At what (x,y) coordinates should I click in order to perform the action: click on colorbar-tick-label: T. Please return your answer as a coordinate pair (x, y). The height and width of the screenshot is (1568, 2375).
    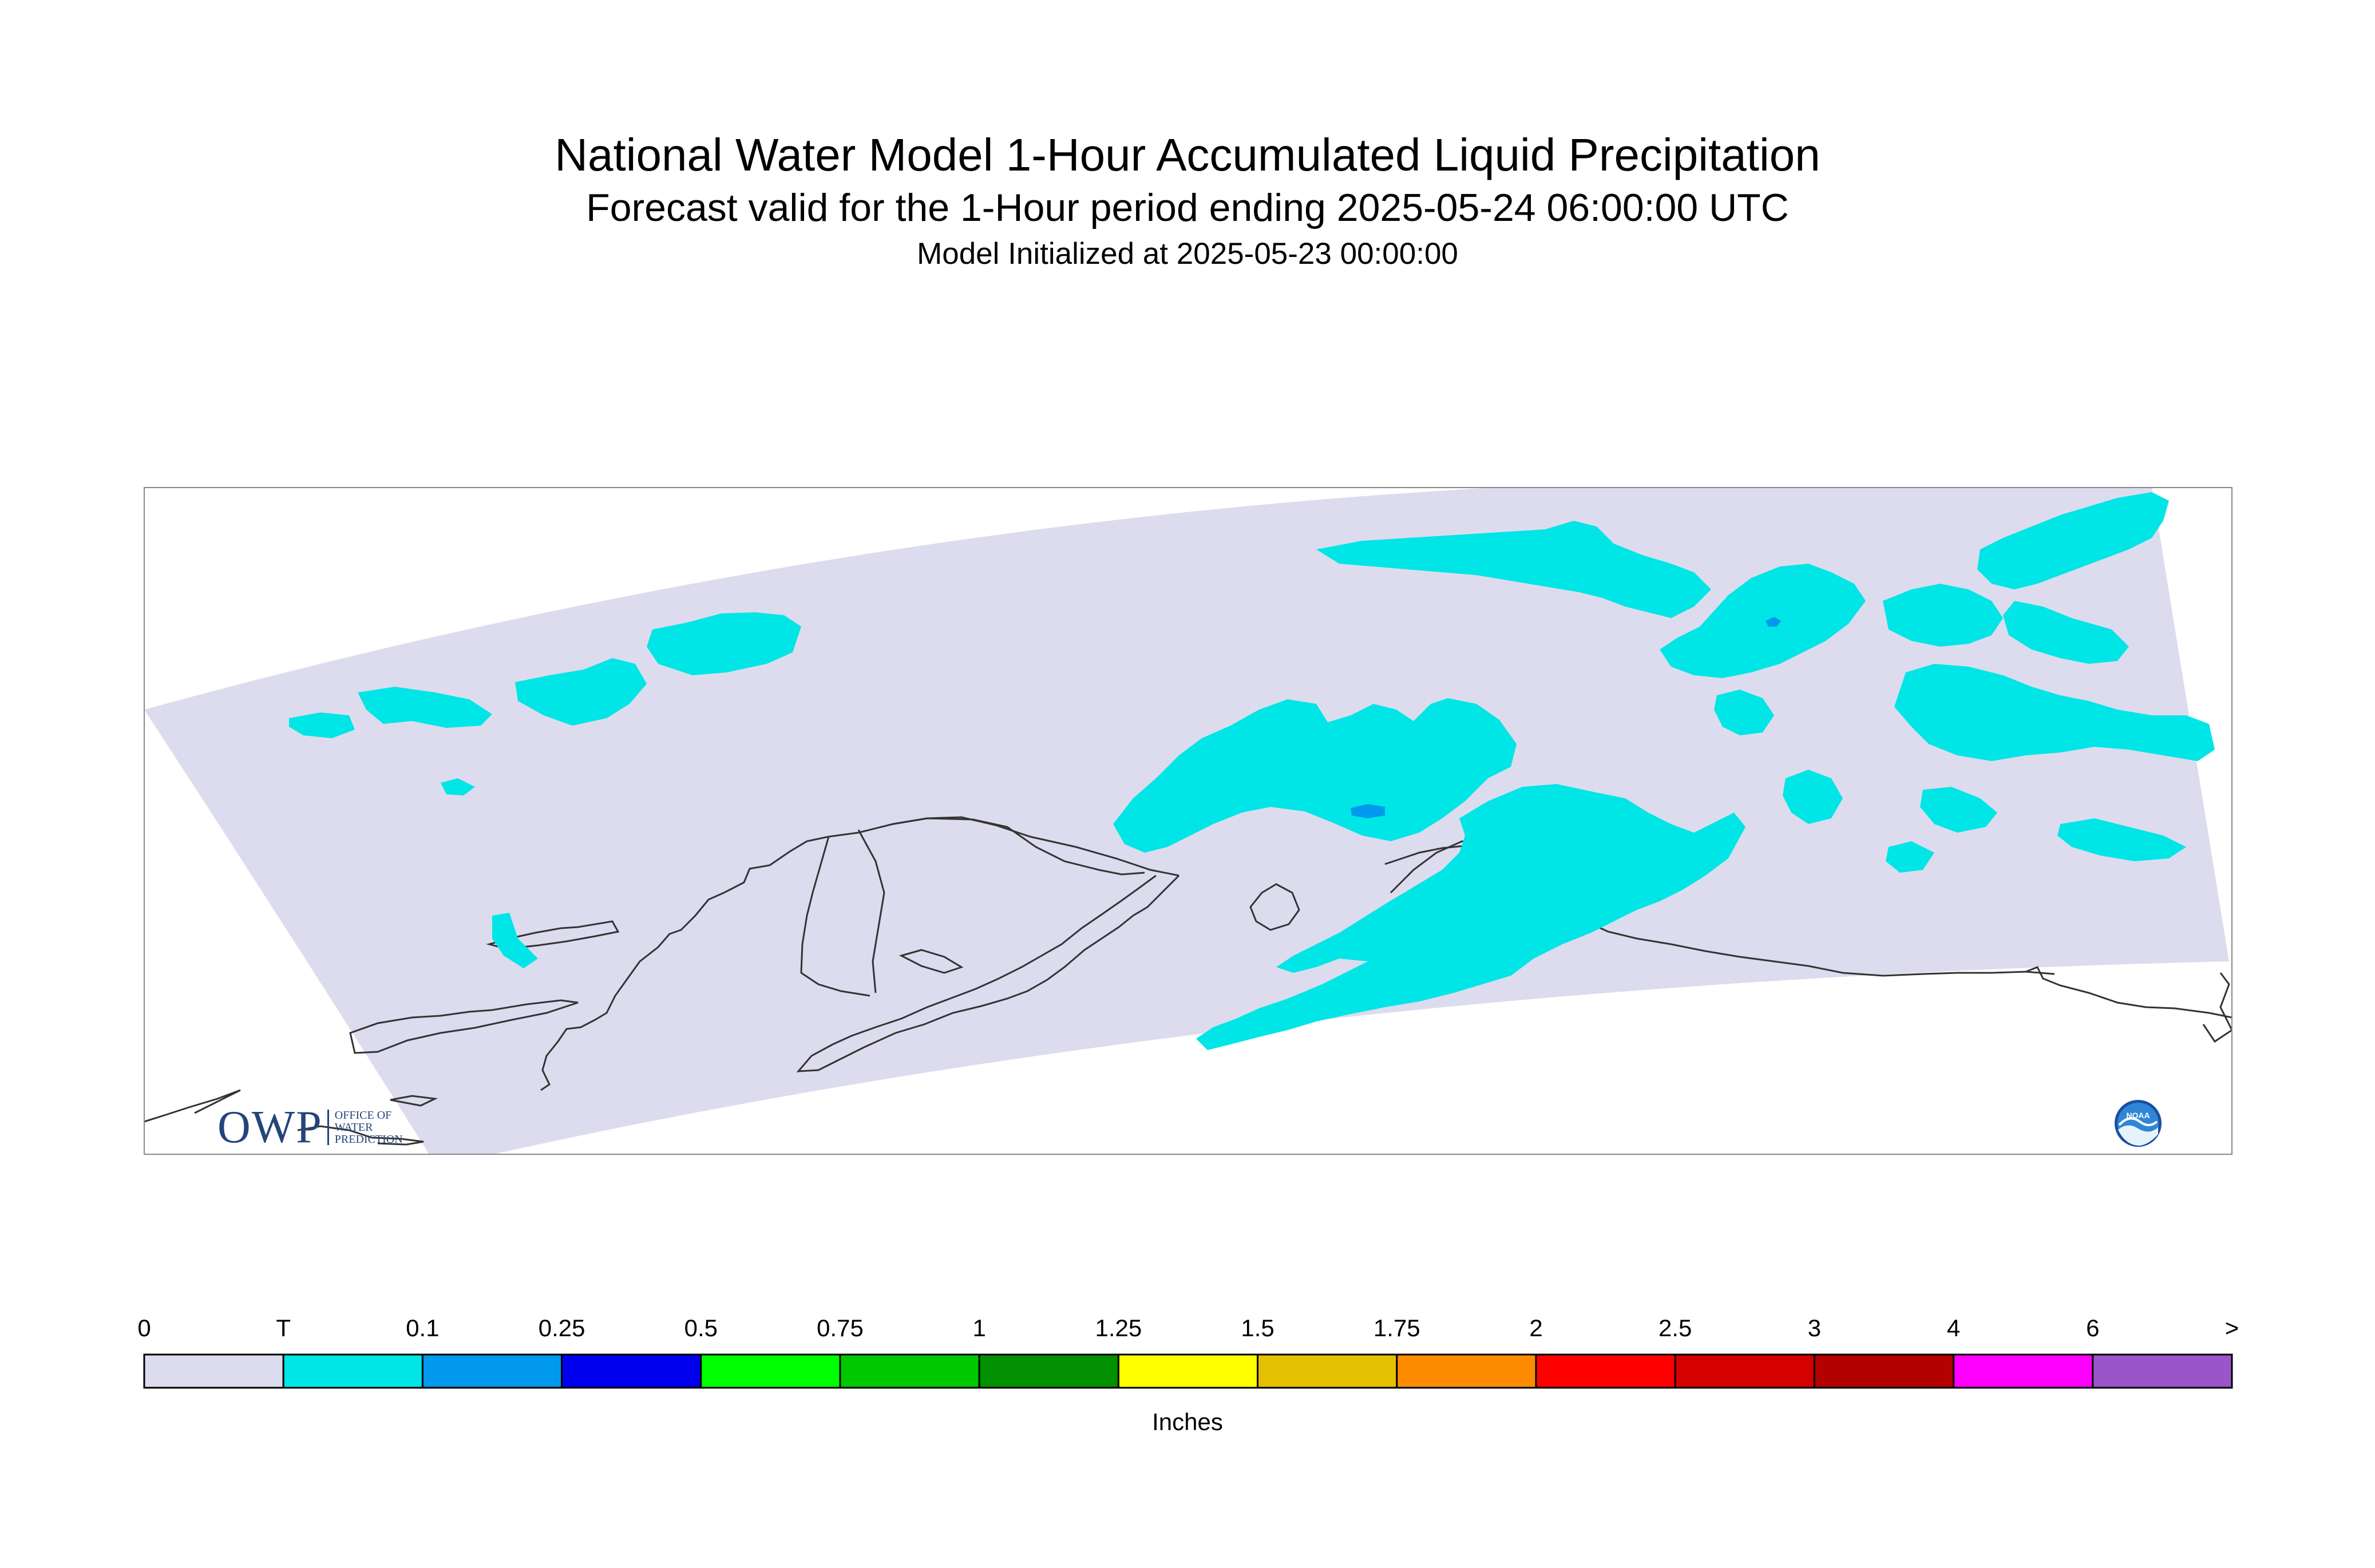
    Looking at the image, I should click on (284, 1327).